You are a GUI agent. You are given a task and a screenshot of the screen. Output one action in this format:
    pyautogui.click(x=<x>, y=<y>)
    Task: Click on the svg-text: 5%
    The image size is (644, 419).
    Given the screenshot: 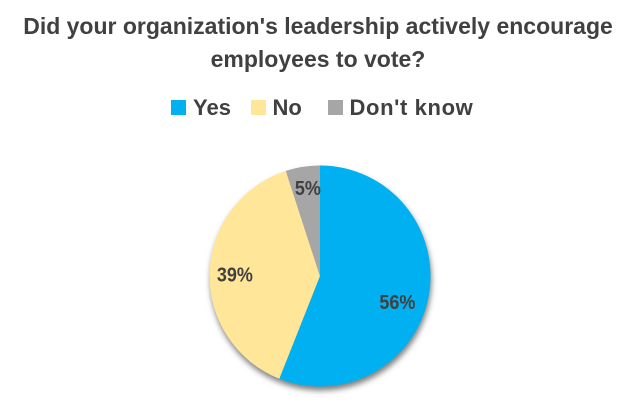 What is the action you would take?
    pyautogui.click(x=308, y=189)
    